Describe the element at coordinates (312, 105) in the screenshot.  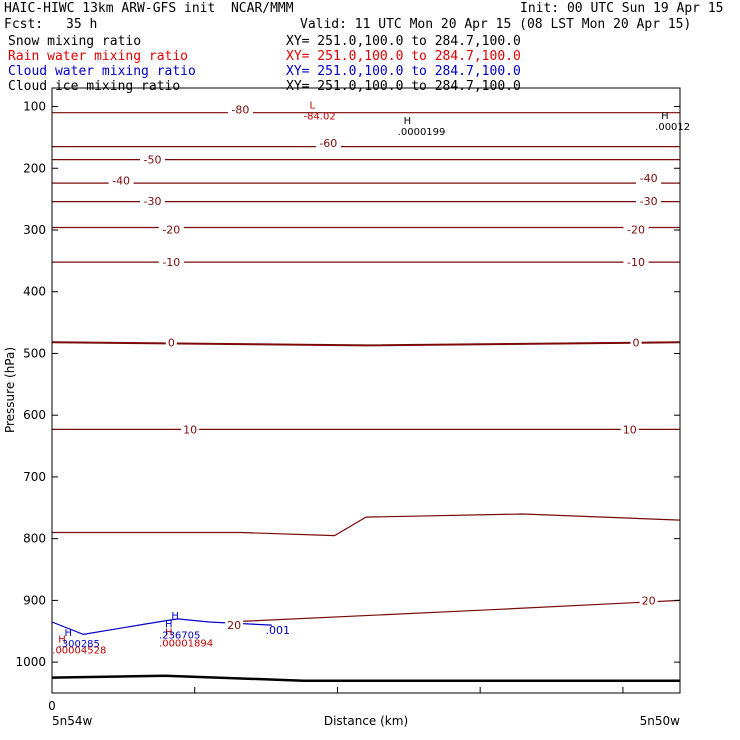
I see `extremum-symbol: L` at that location.